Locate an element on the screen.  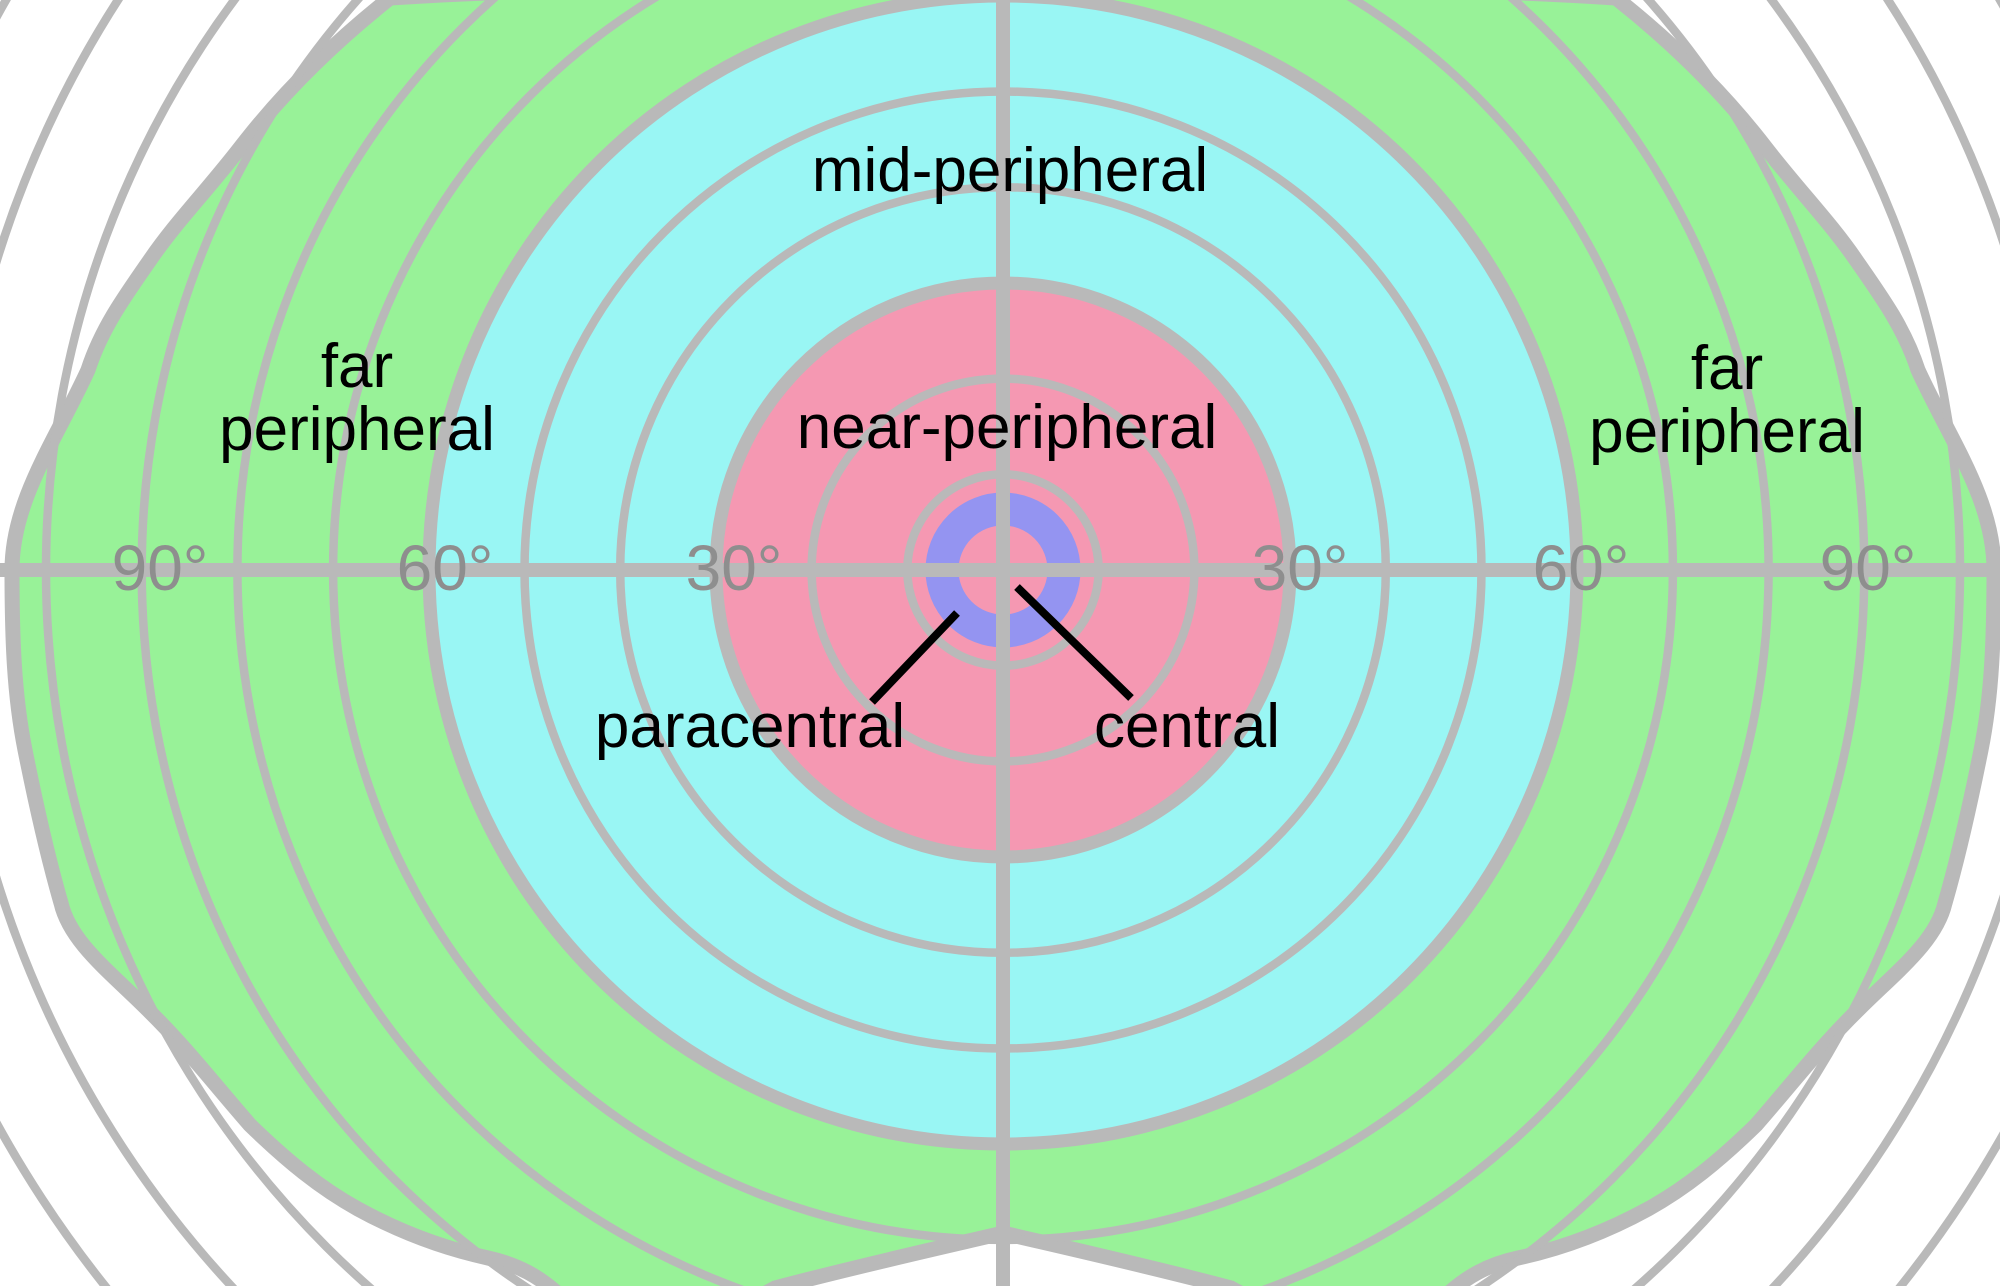
tick-right-30: 30° is located at coordinates (1300, 568).